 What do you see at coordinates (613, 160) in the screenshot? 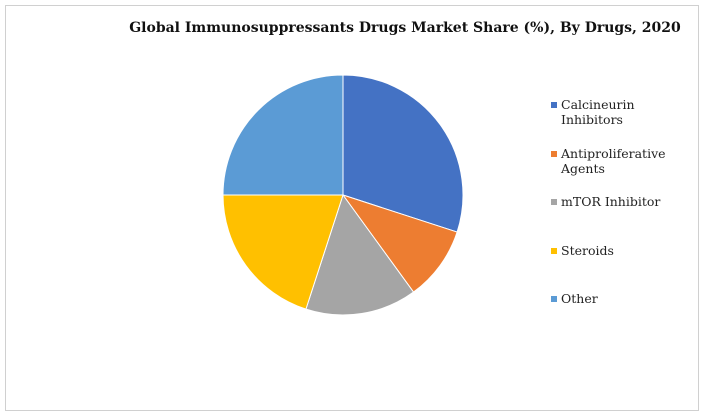
I see `legend-label: Antiproliferative Agents` at bounding box center [613, 160].